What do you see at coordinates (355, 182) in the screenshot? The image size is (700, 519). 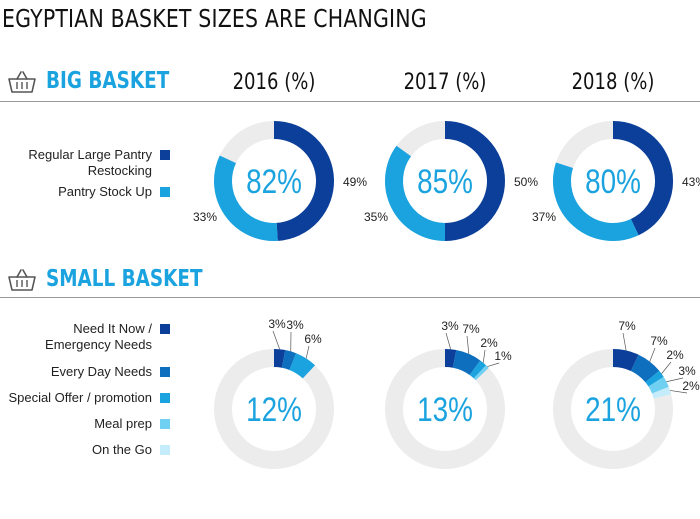 I see `segment-value-label: 49%` at bounding box center [355, 182].